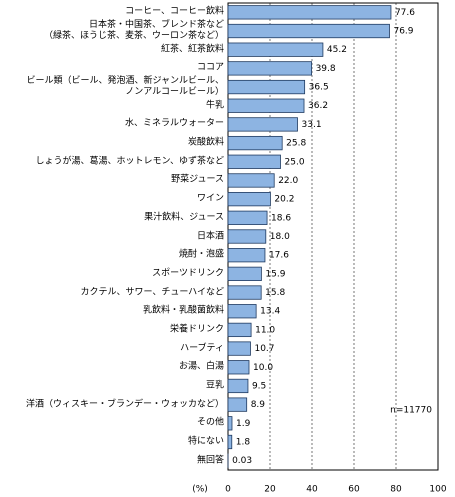 The image size is (455, 497). I want to click on category-label: コーヒー、コーヒー飲料, so click(174, 11).